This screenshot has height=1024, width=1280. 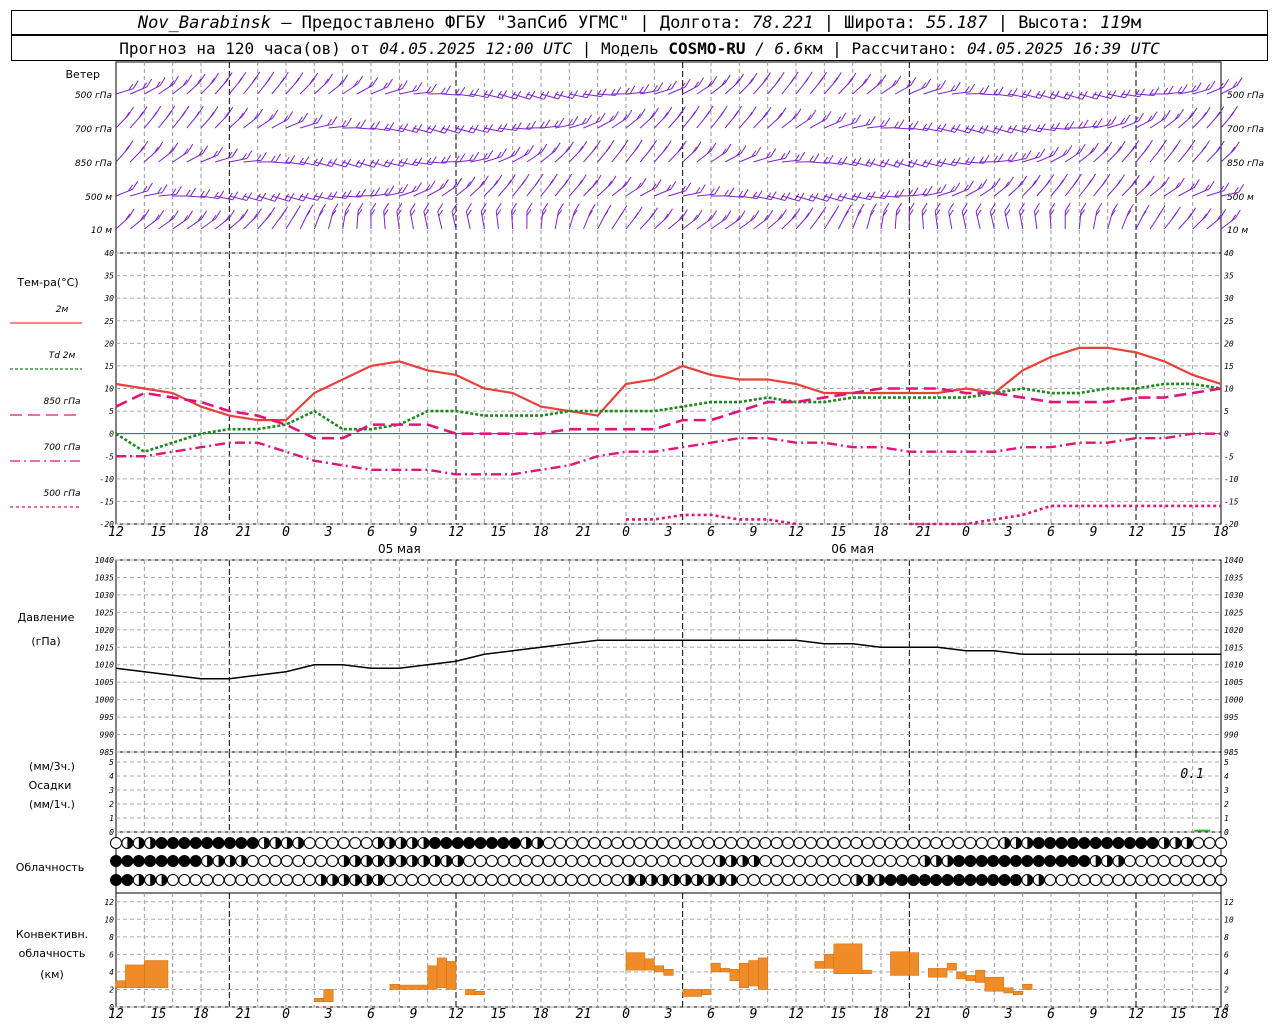 I want to click on hour-label: 15, so click(x=159, y=1014).